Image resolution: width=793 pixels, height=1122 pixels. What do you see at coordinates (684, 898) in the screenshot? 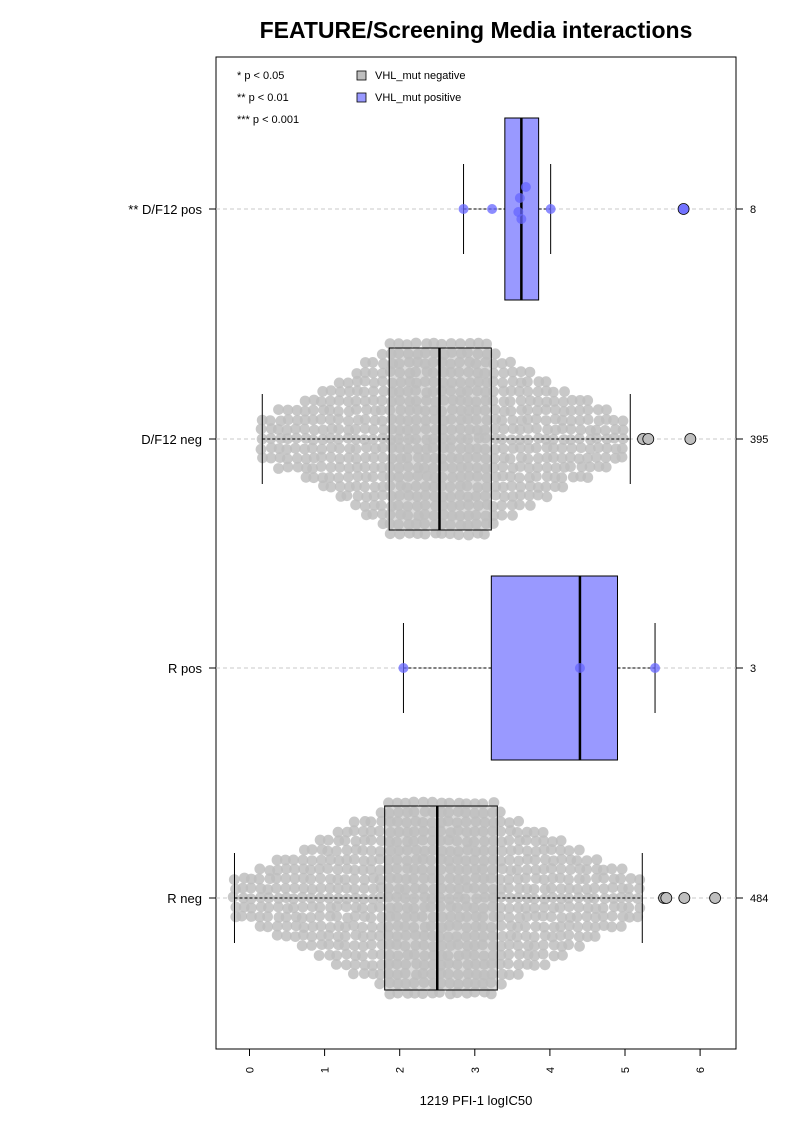
I see `outlier-point` at bounding box center [684, 898].